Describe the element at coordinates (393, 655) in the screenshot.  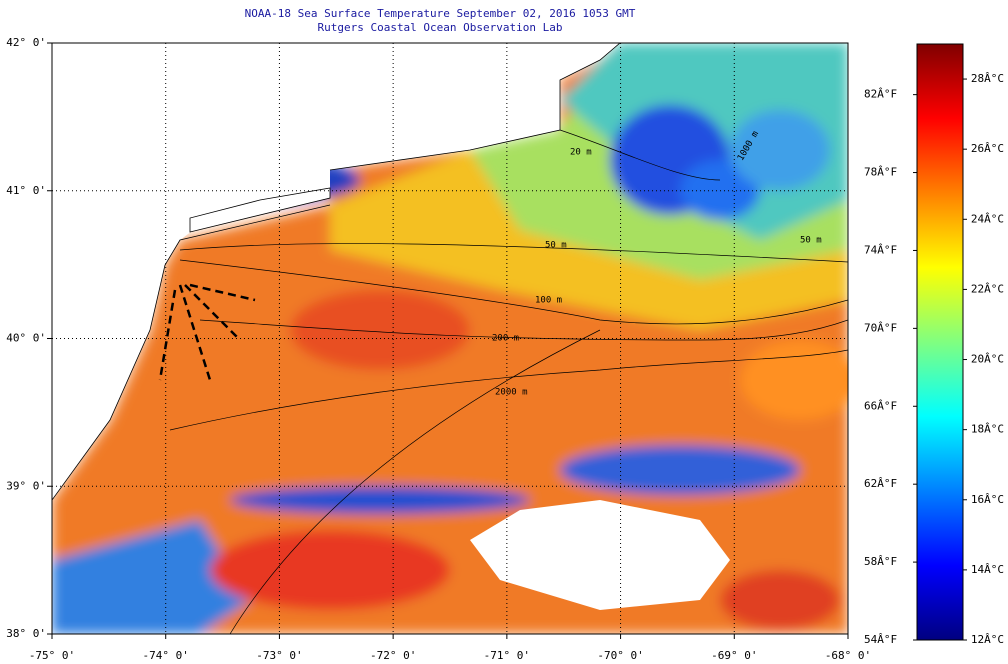
I see `x-tick-label: -72° 0'` at that location.